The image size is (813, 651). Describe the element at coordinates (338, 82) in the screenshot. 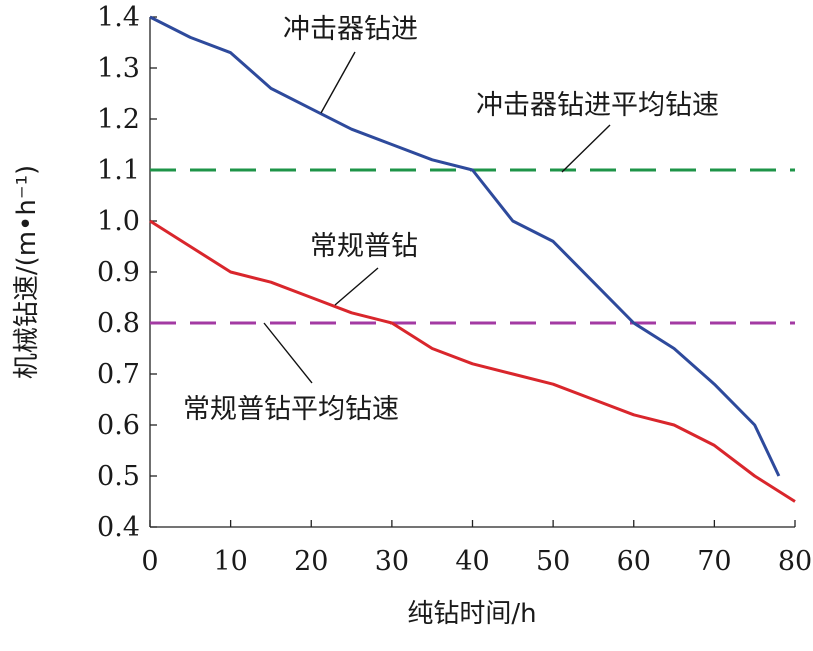

I see `leader-impact-drilling` at that location.